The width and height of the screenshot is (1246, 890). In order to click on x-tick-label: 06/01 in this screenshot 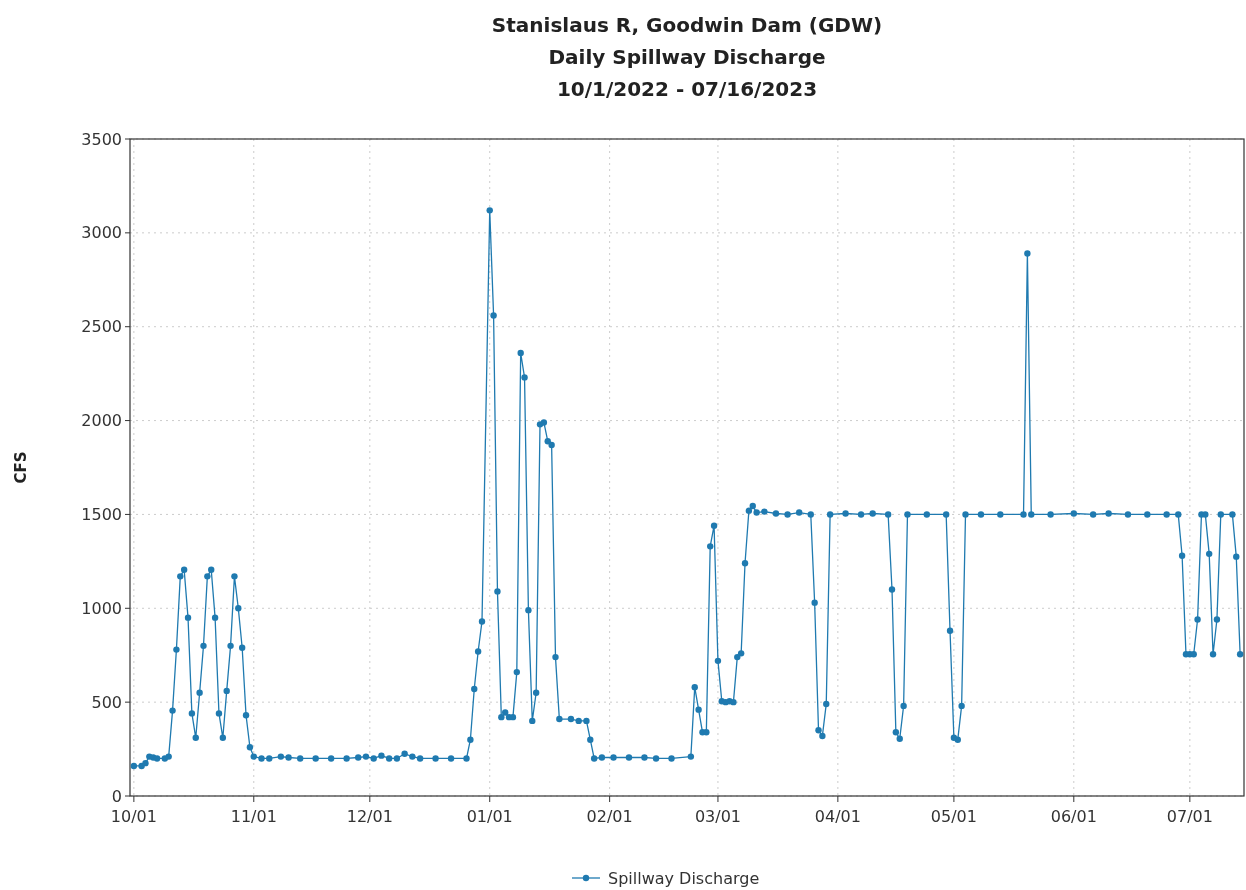, I will do `click(1073, 816)`.